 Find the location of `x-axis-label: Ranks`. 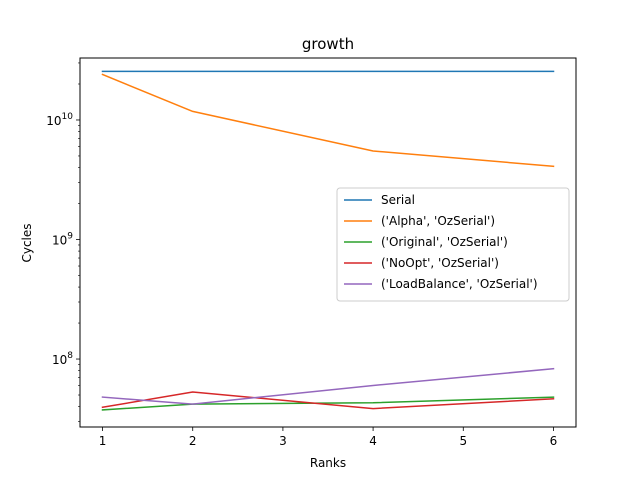

x-axis-label: Ranks is located at coordinates (328, 463).